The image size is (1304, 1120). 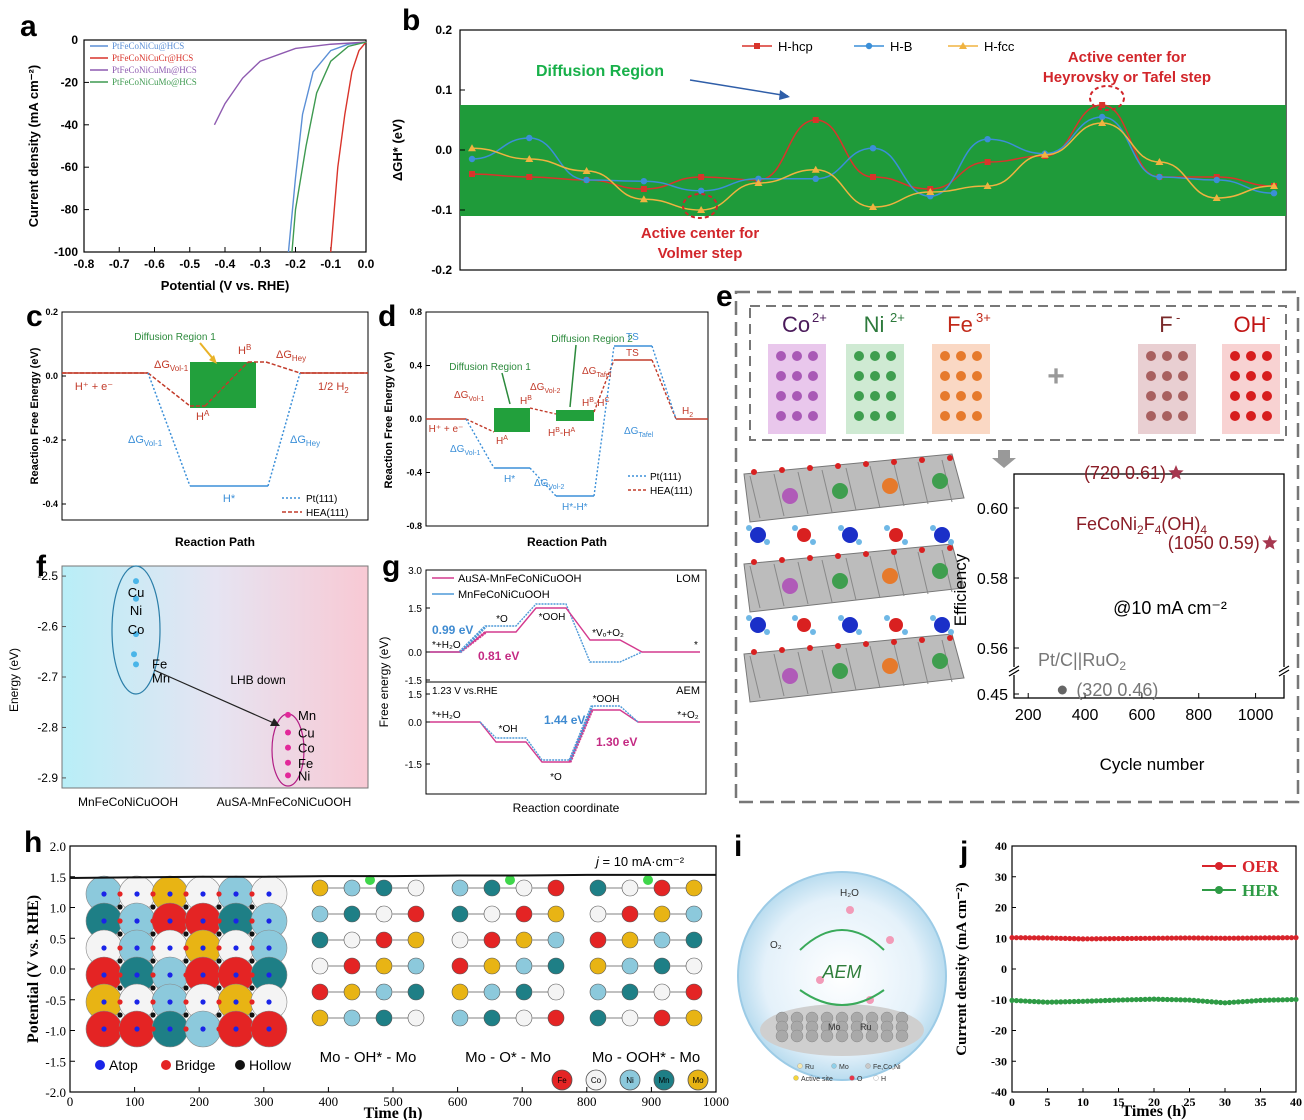 I want to click on x-axis-label: Reaction coordinate, so click(x=566, y=808).